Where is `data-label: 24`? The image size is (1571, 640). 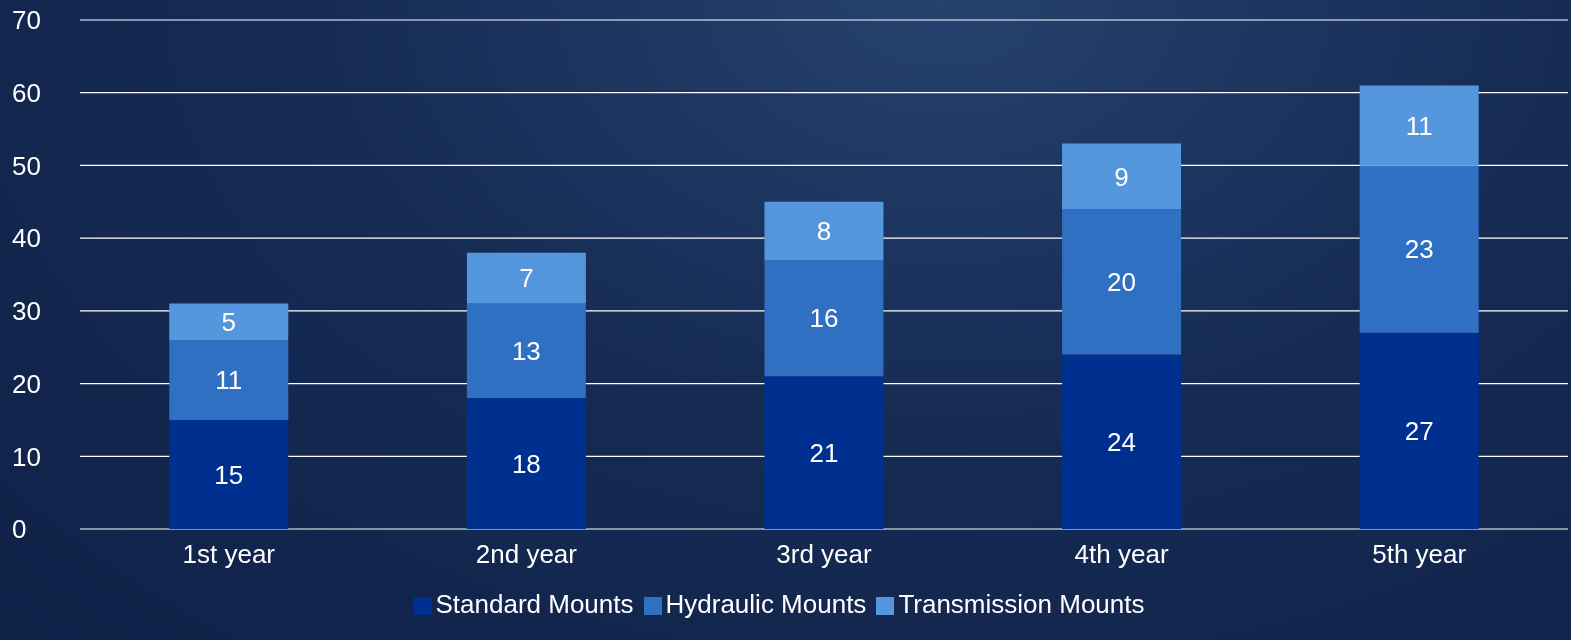 data-label: 24 is located at coordinates (1122, 441).